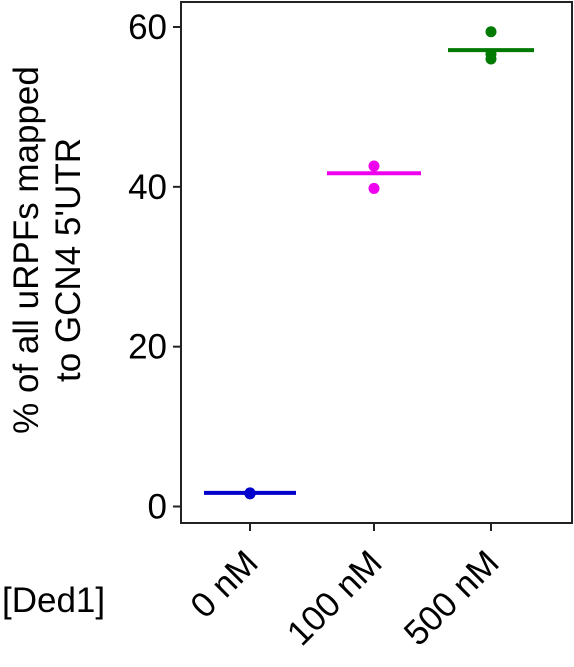 The width and height of the screenshot is (574, 667). I want to click on y-axis-label-line-2: to GCN4 5'UTR, so click(68, 260).